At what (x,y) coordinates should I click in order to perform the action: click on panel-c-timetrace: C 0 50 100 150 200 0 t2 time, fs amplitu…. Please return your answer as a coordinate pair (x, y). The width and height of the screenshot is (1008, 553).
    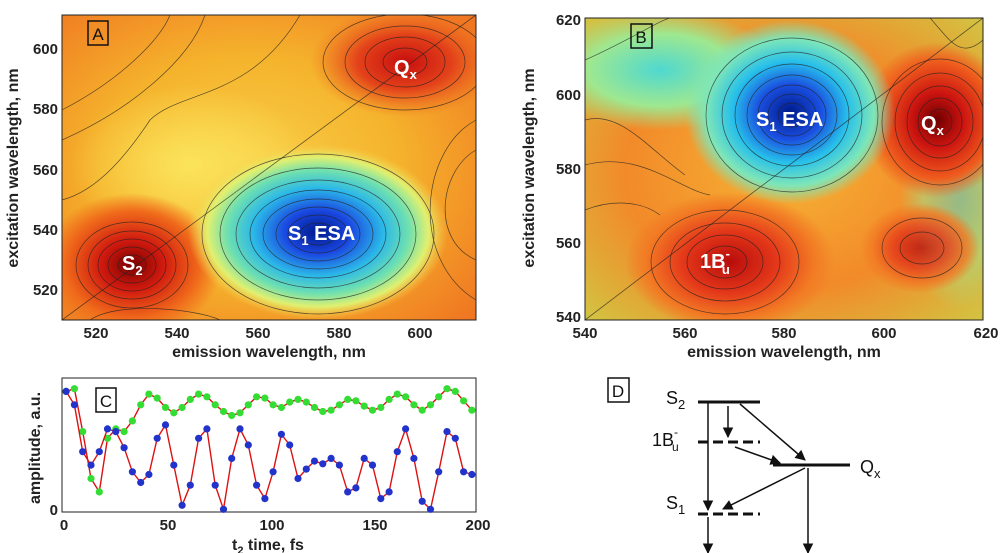
    Looking at the image, I should click on (259, 465).